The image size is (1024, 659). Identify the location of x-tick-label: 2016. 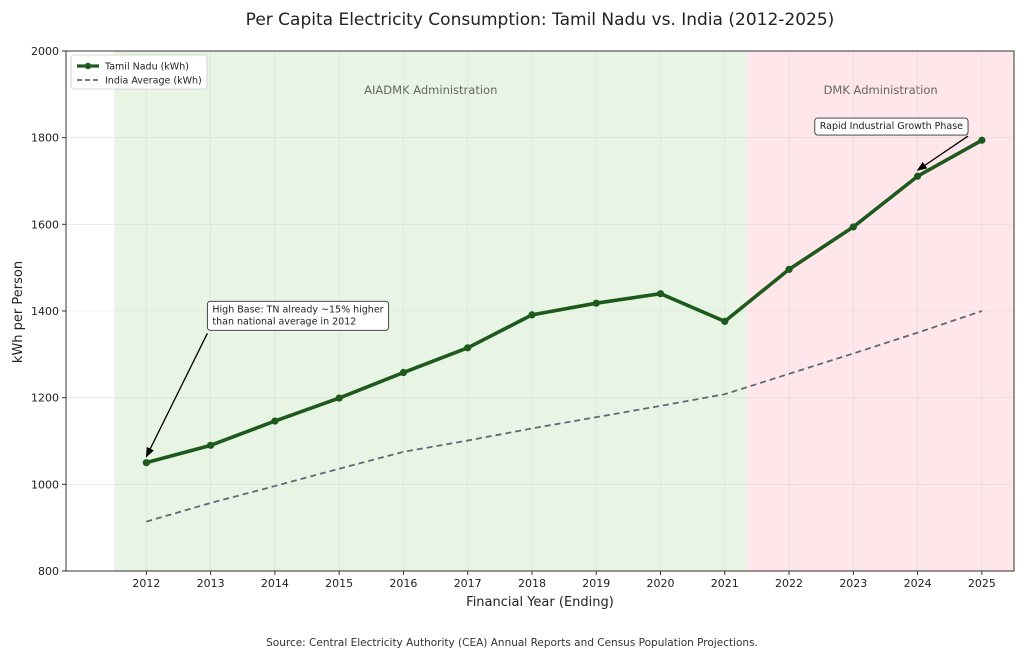
(403, 583).